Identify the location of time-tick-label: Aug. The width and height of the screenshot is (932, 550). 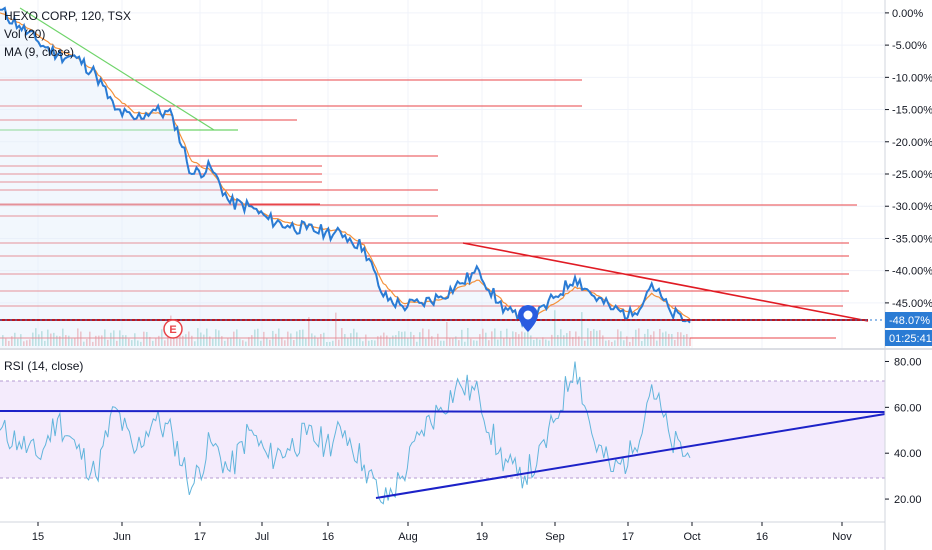
(408, 537).